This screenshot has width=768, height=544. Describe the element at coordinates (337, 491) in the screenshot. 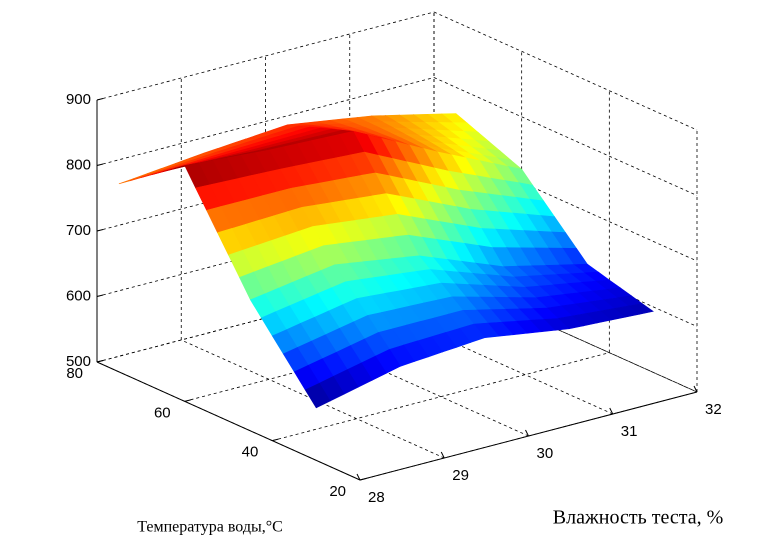

I see `y-tick-label: 20` at that location.